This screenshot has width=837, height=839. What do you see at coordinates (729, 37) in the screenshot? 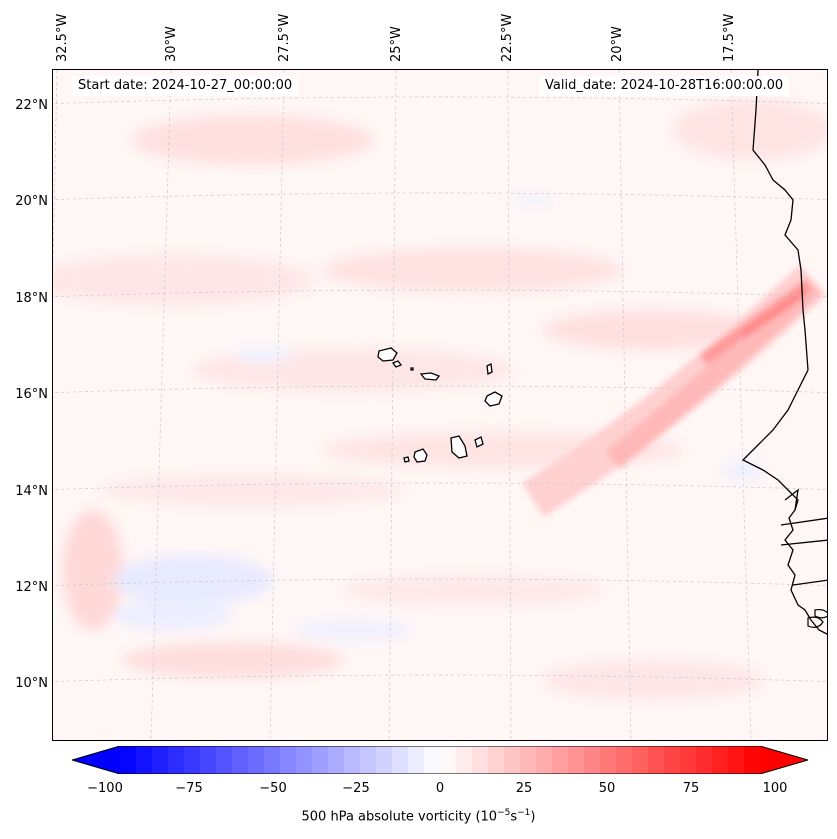
I see `lon-label-17-5w: 17.5°W` at bounding box center [729, 37].